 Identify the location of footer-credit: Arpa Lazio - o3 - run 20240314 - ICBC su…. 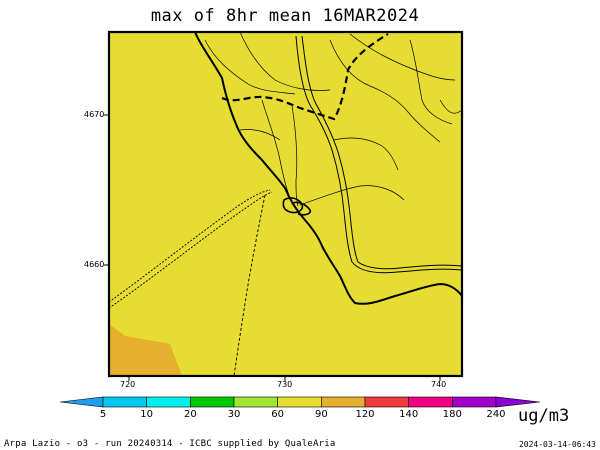
(170, 444).